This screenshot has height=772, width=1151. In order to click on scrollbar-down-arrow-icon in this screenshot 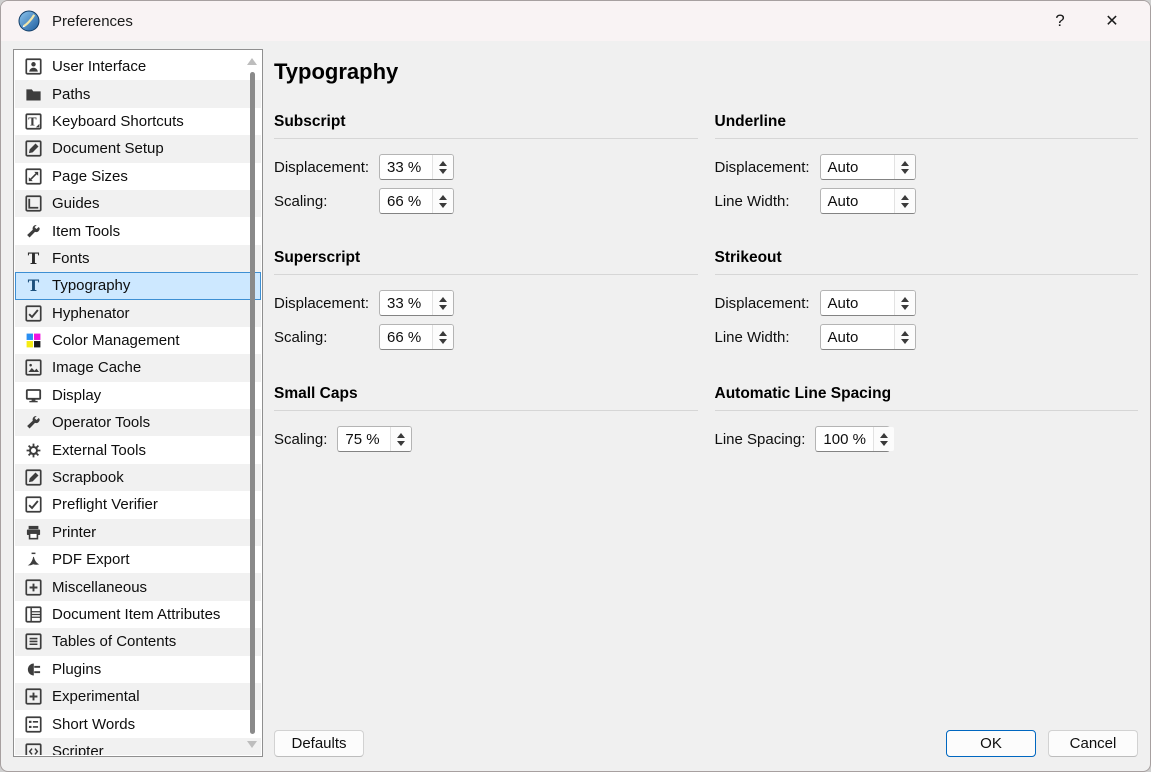, I will do `click(252, 744)`.